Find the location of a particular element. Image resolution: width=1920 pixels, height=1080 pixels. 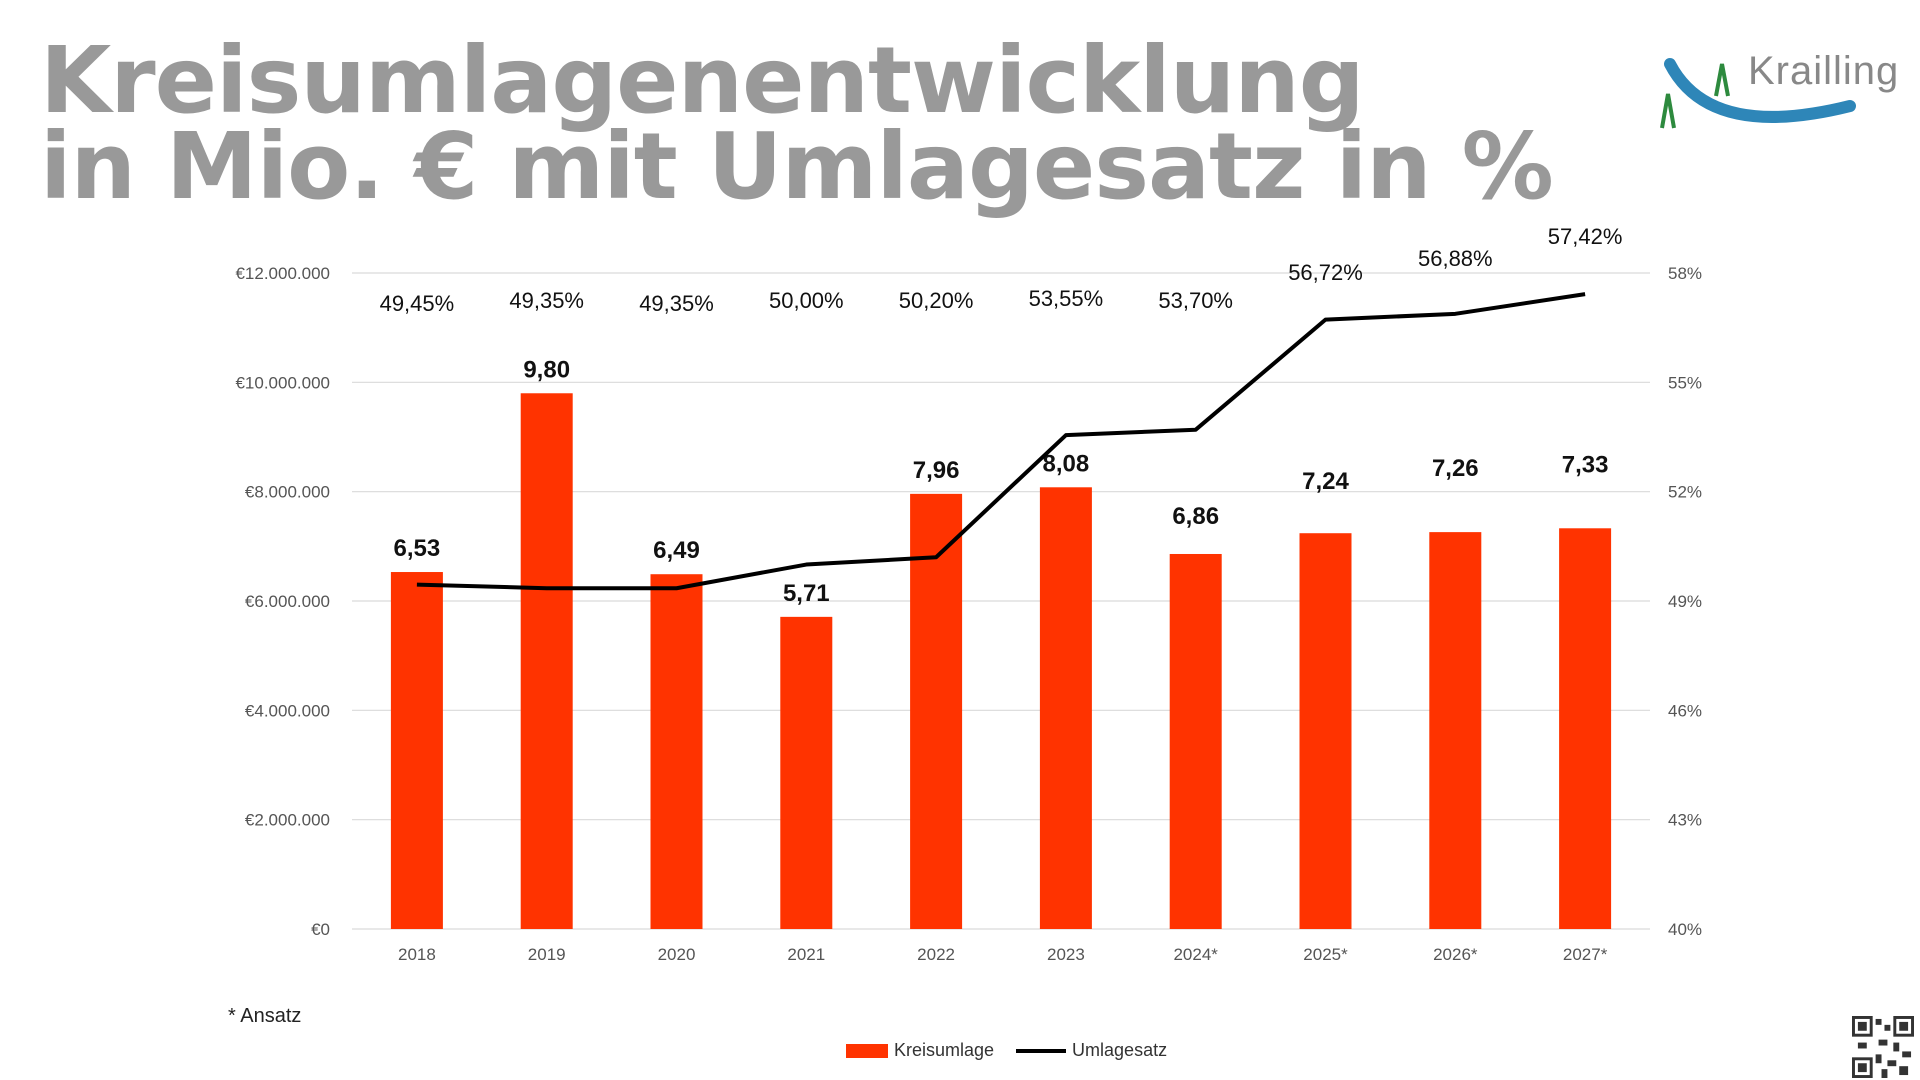

line-label: 53,70% is located at coordinates (1195, 300).